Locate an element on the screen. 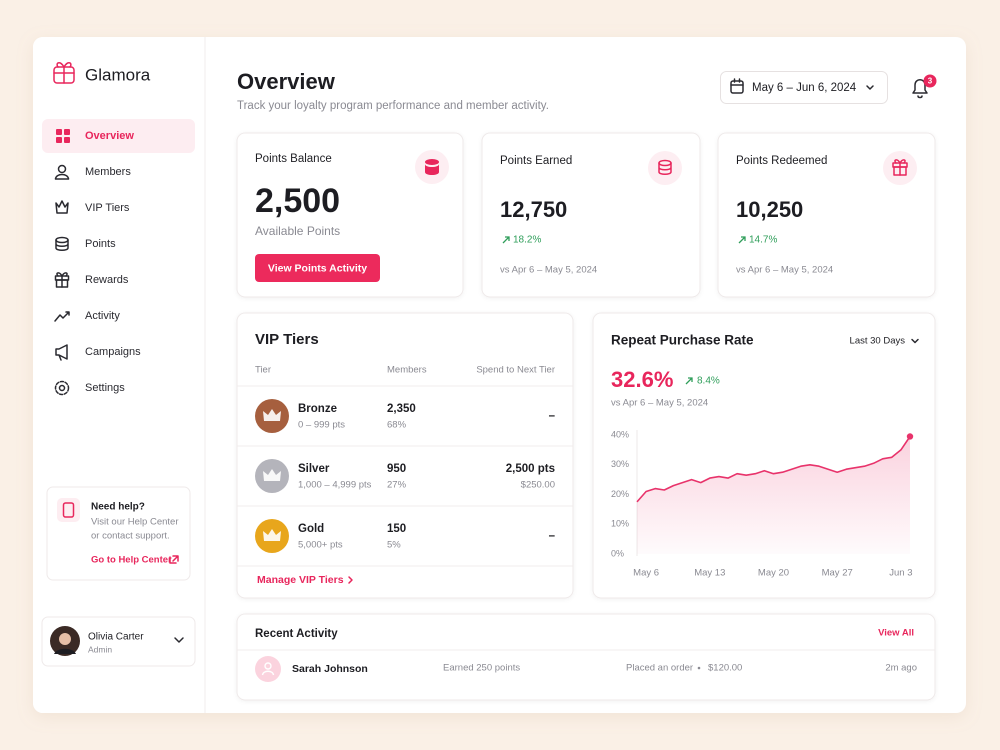  logo-icon is located at coordinates (64, 73).